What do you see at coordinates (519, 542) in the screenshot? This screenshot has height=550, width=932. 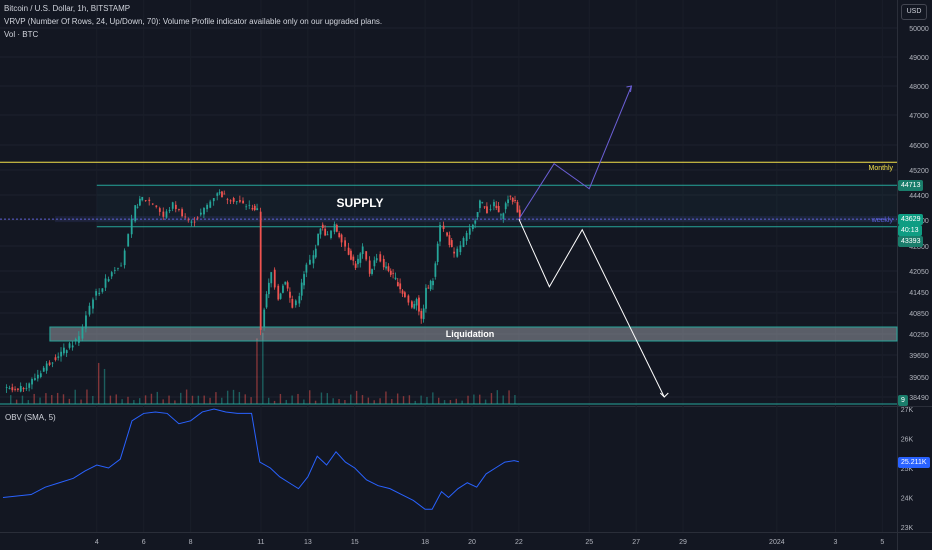 I see `time-tick-label: 22` at bounding box center [519, 542].